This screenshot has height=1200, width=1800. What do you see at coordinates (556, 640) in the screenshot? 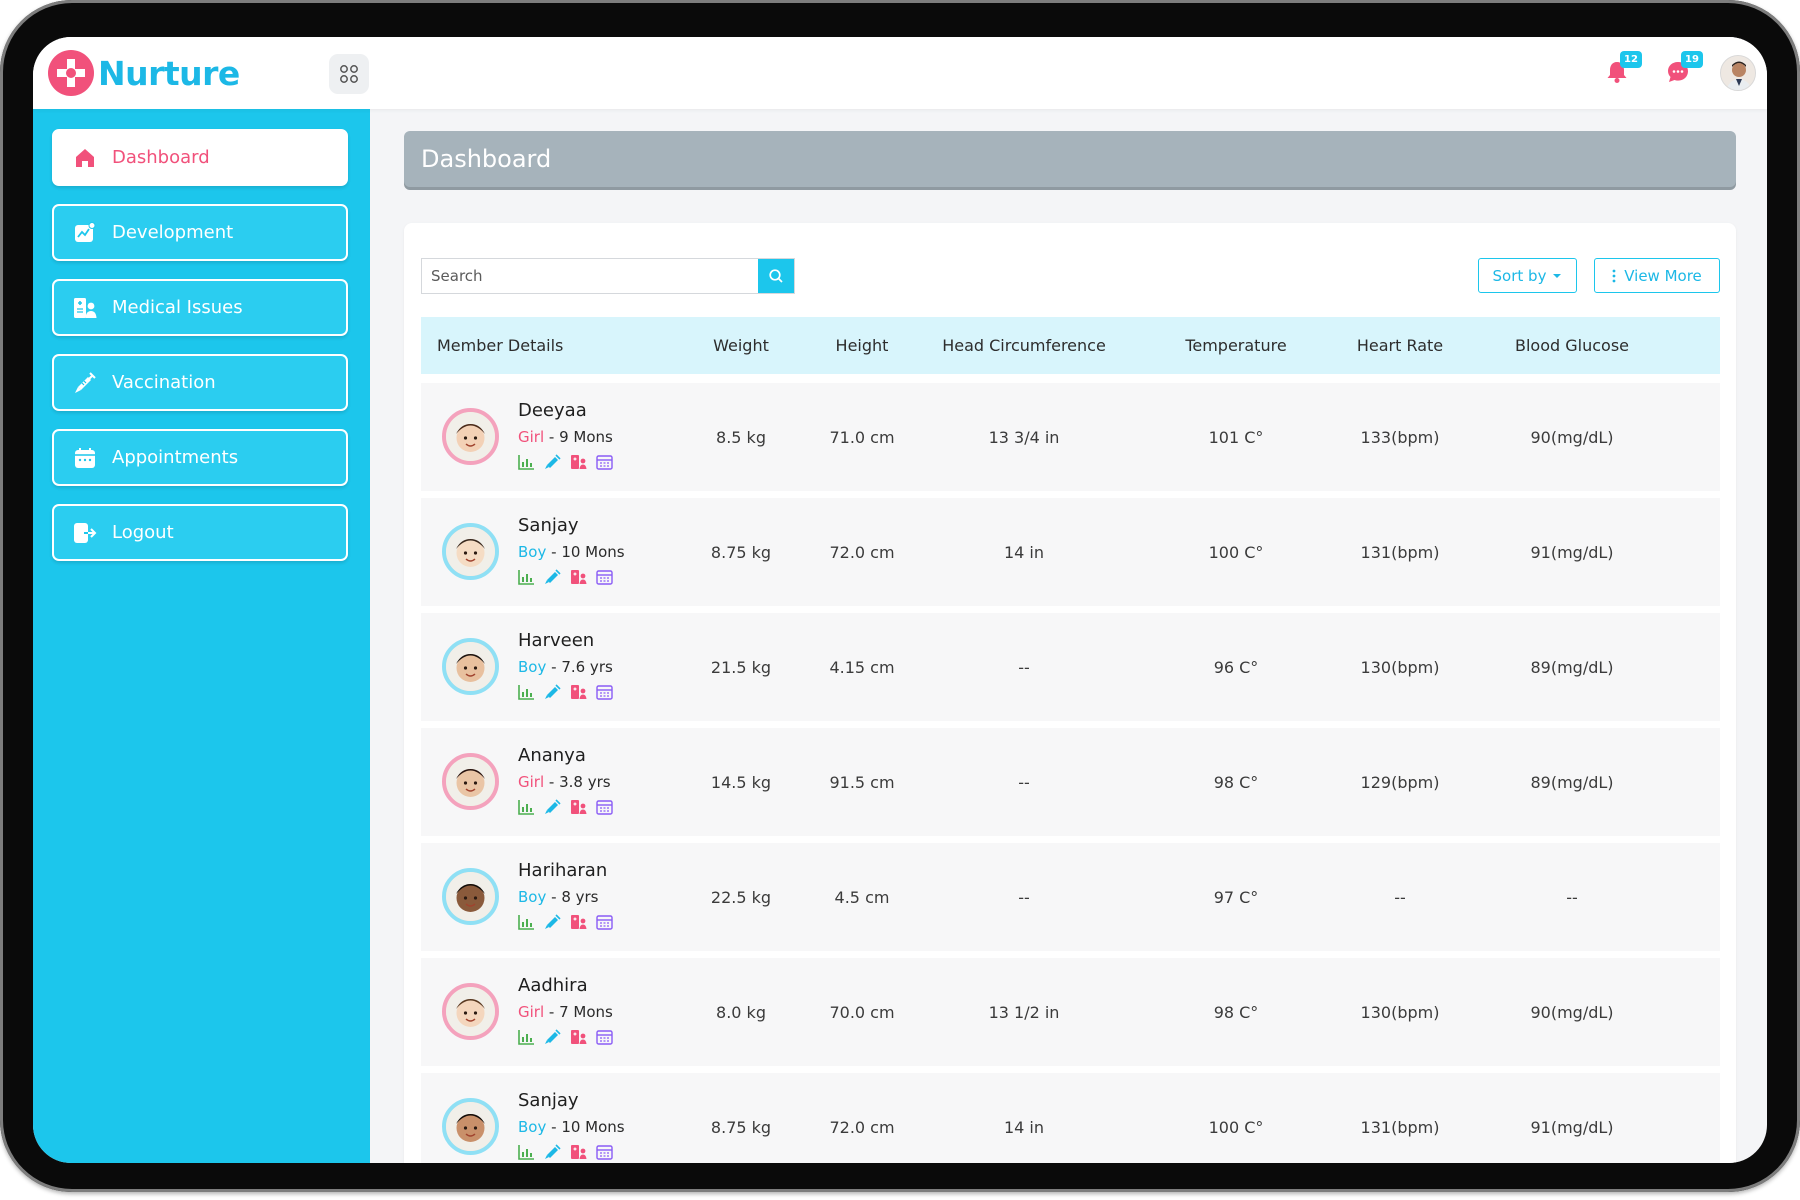
I see `member-name: Harveen` at bounding box center [556, 640].